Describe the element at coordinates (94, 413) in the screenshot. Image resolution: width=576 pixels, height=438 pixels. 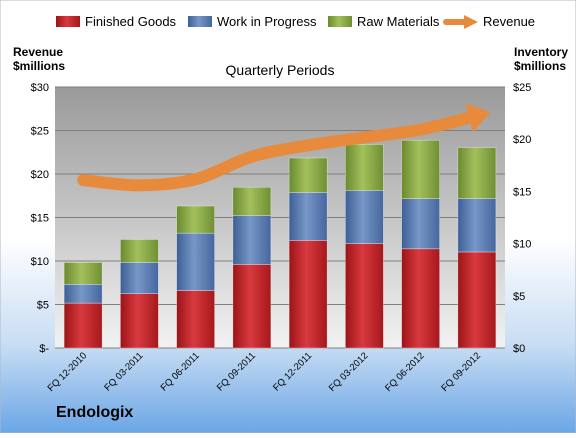
I see `company-name: Endologix` at that location.